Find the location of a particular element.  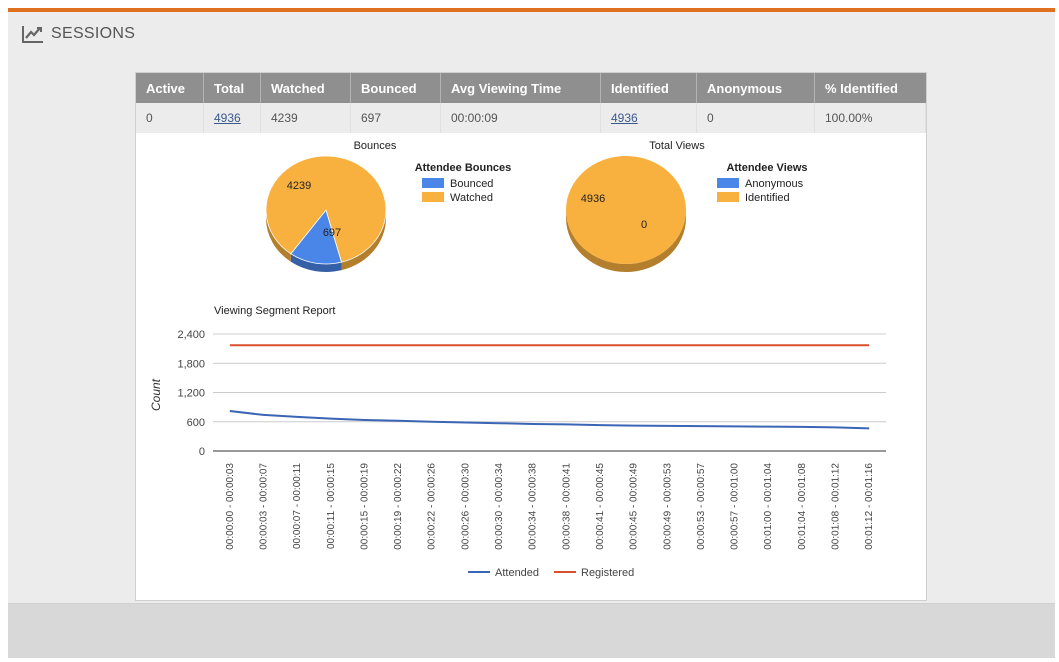

col-total: Total is located at coordinates (232, 88).